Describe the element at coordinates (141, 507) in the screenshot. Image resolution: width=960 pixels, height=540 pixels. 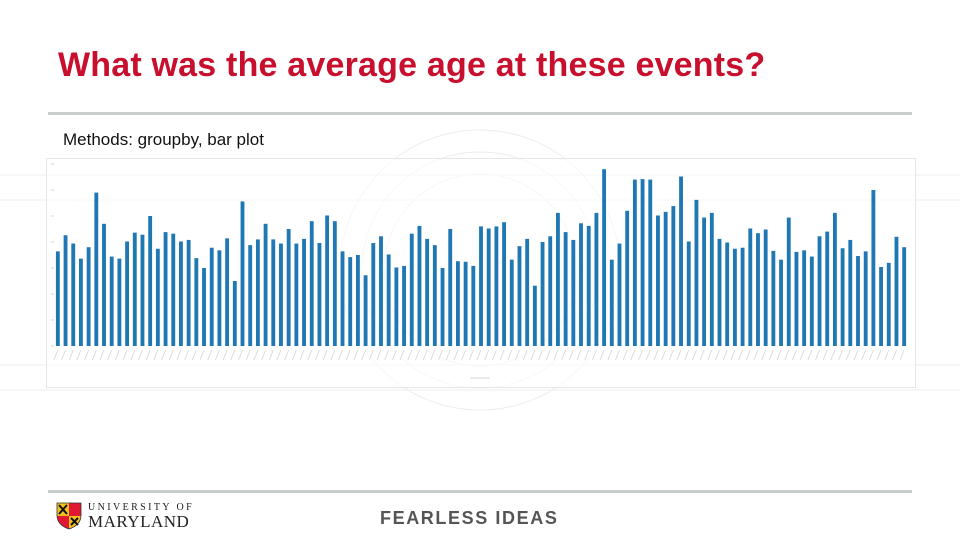
I see `logo-line-1: UNIVERSITY OF` at that location.